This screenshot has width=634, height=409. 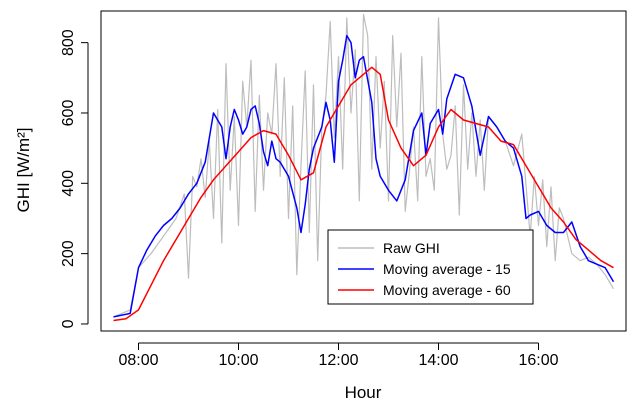 What do you see at coordinates (68, 183) in the screenshot?
I see `y-tick-label: 400` at bounding box center [68, 183].